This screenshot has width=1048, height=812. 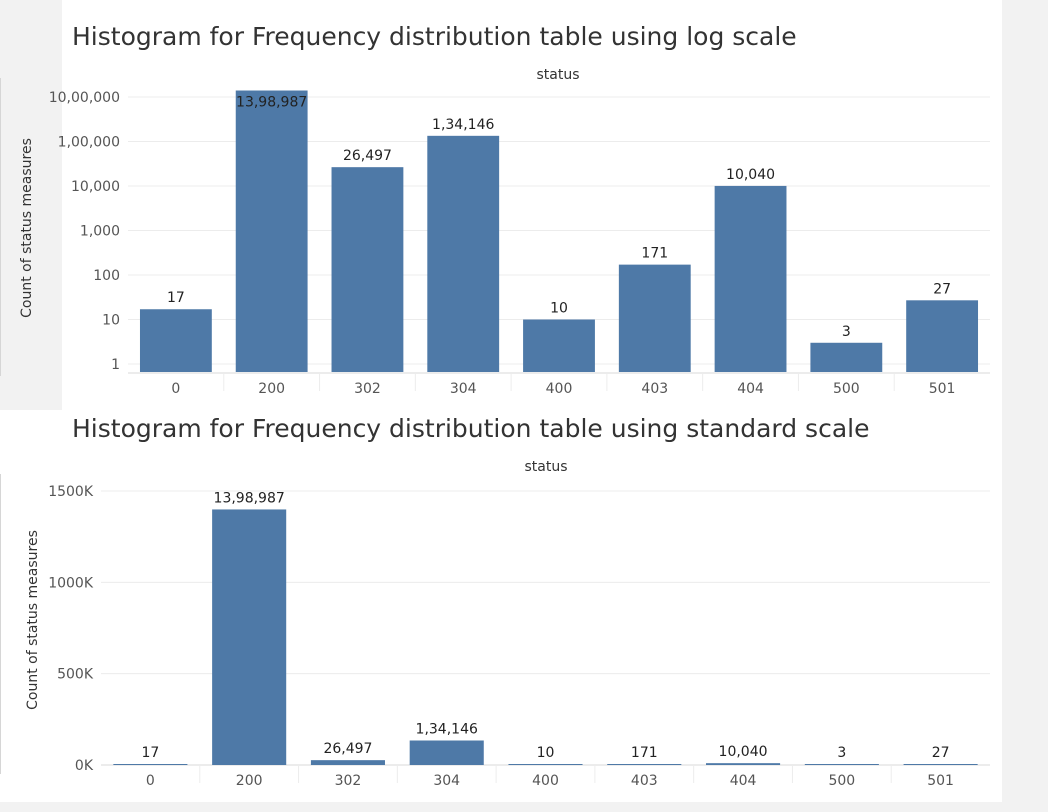 What do you see at coordinates (941, 753) in the screenshot?
I see `chart2-data-label-501: 27` at bounding box center [941, 753].